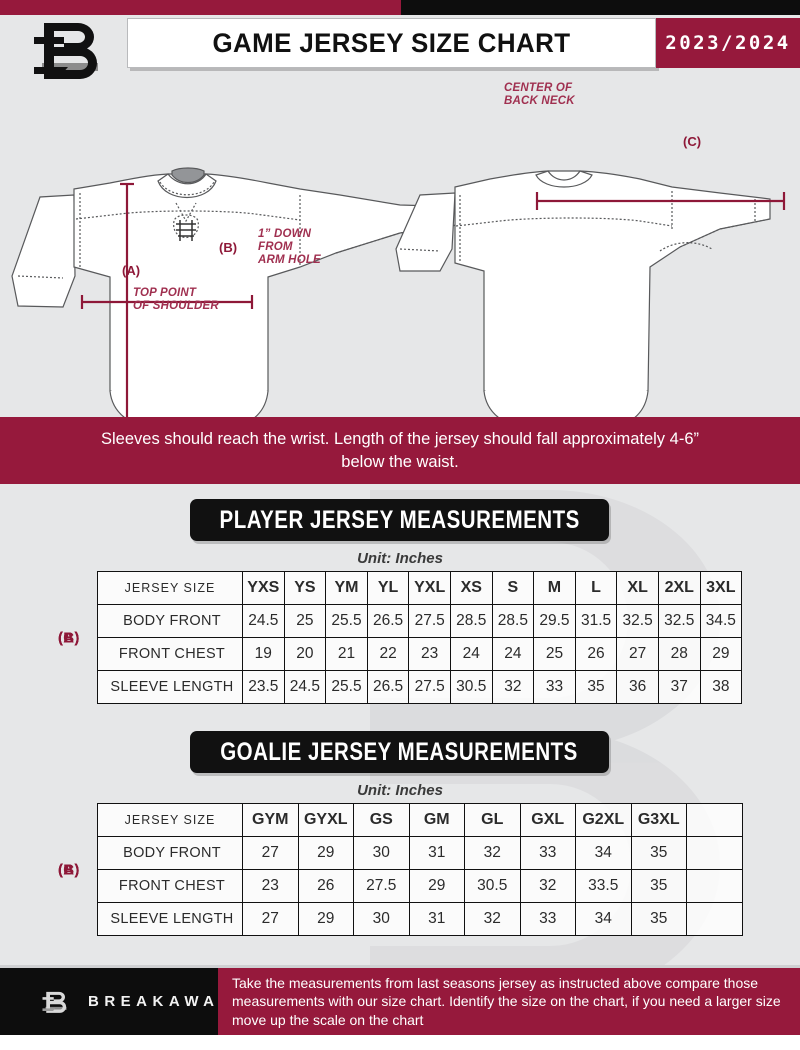 The width and height of the screenshot is (800, 1050). I want to click on player-cell-2-10: 37, so click(679, 687).